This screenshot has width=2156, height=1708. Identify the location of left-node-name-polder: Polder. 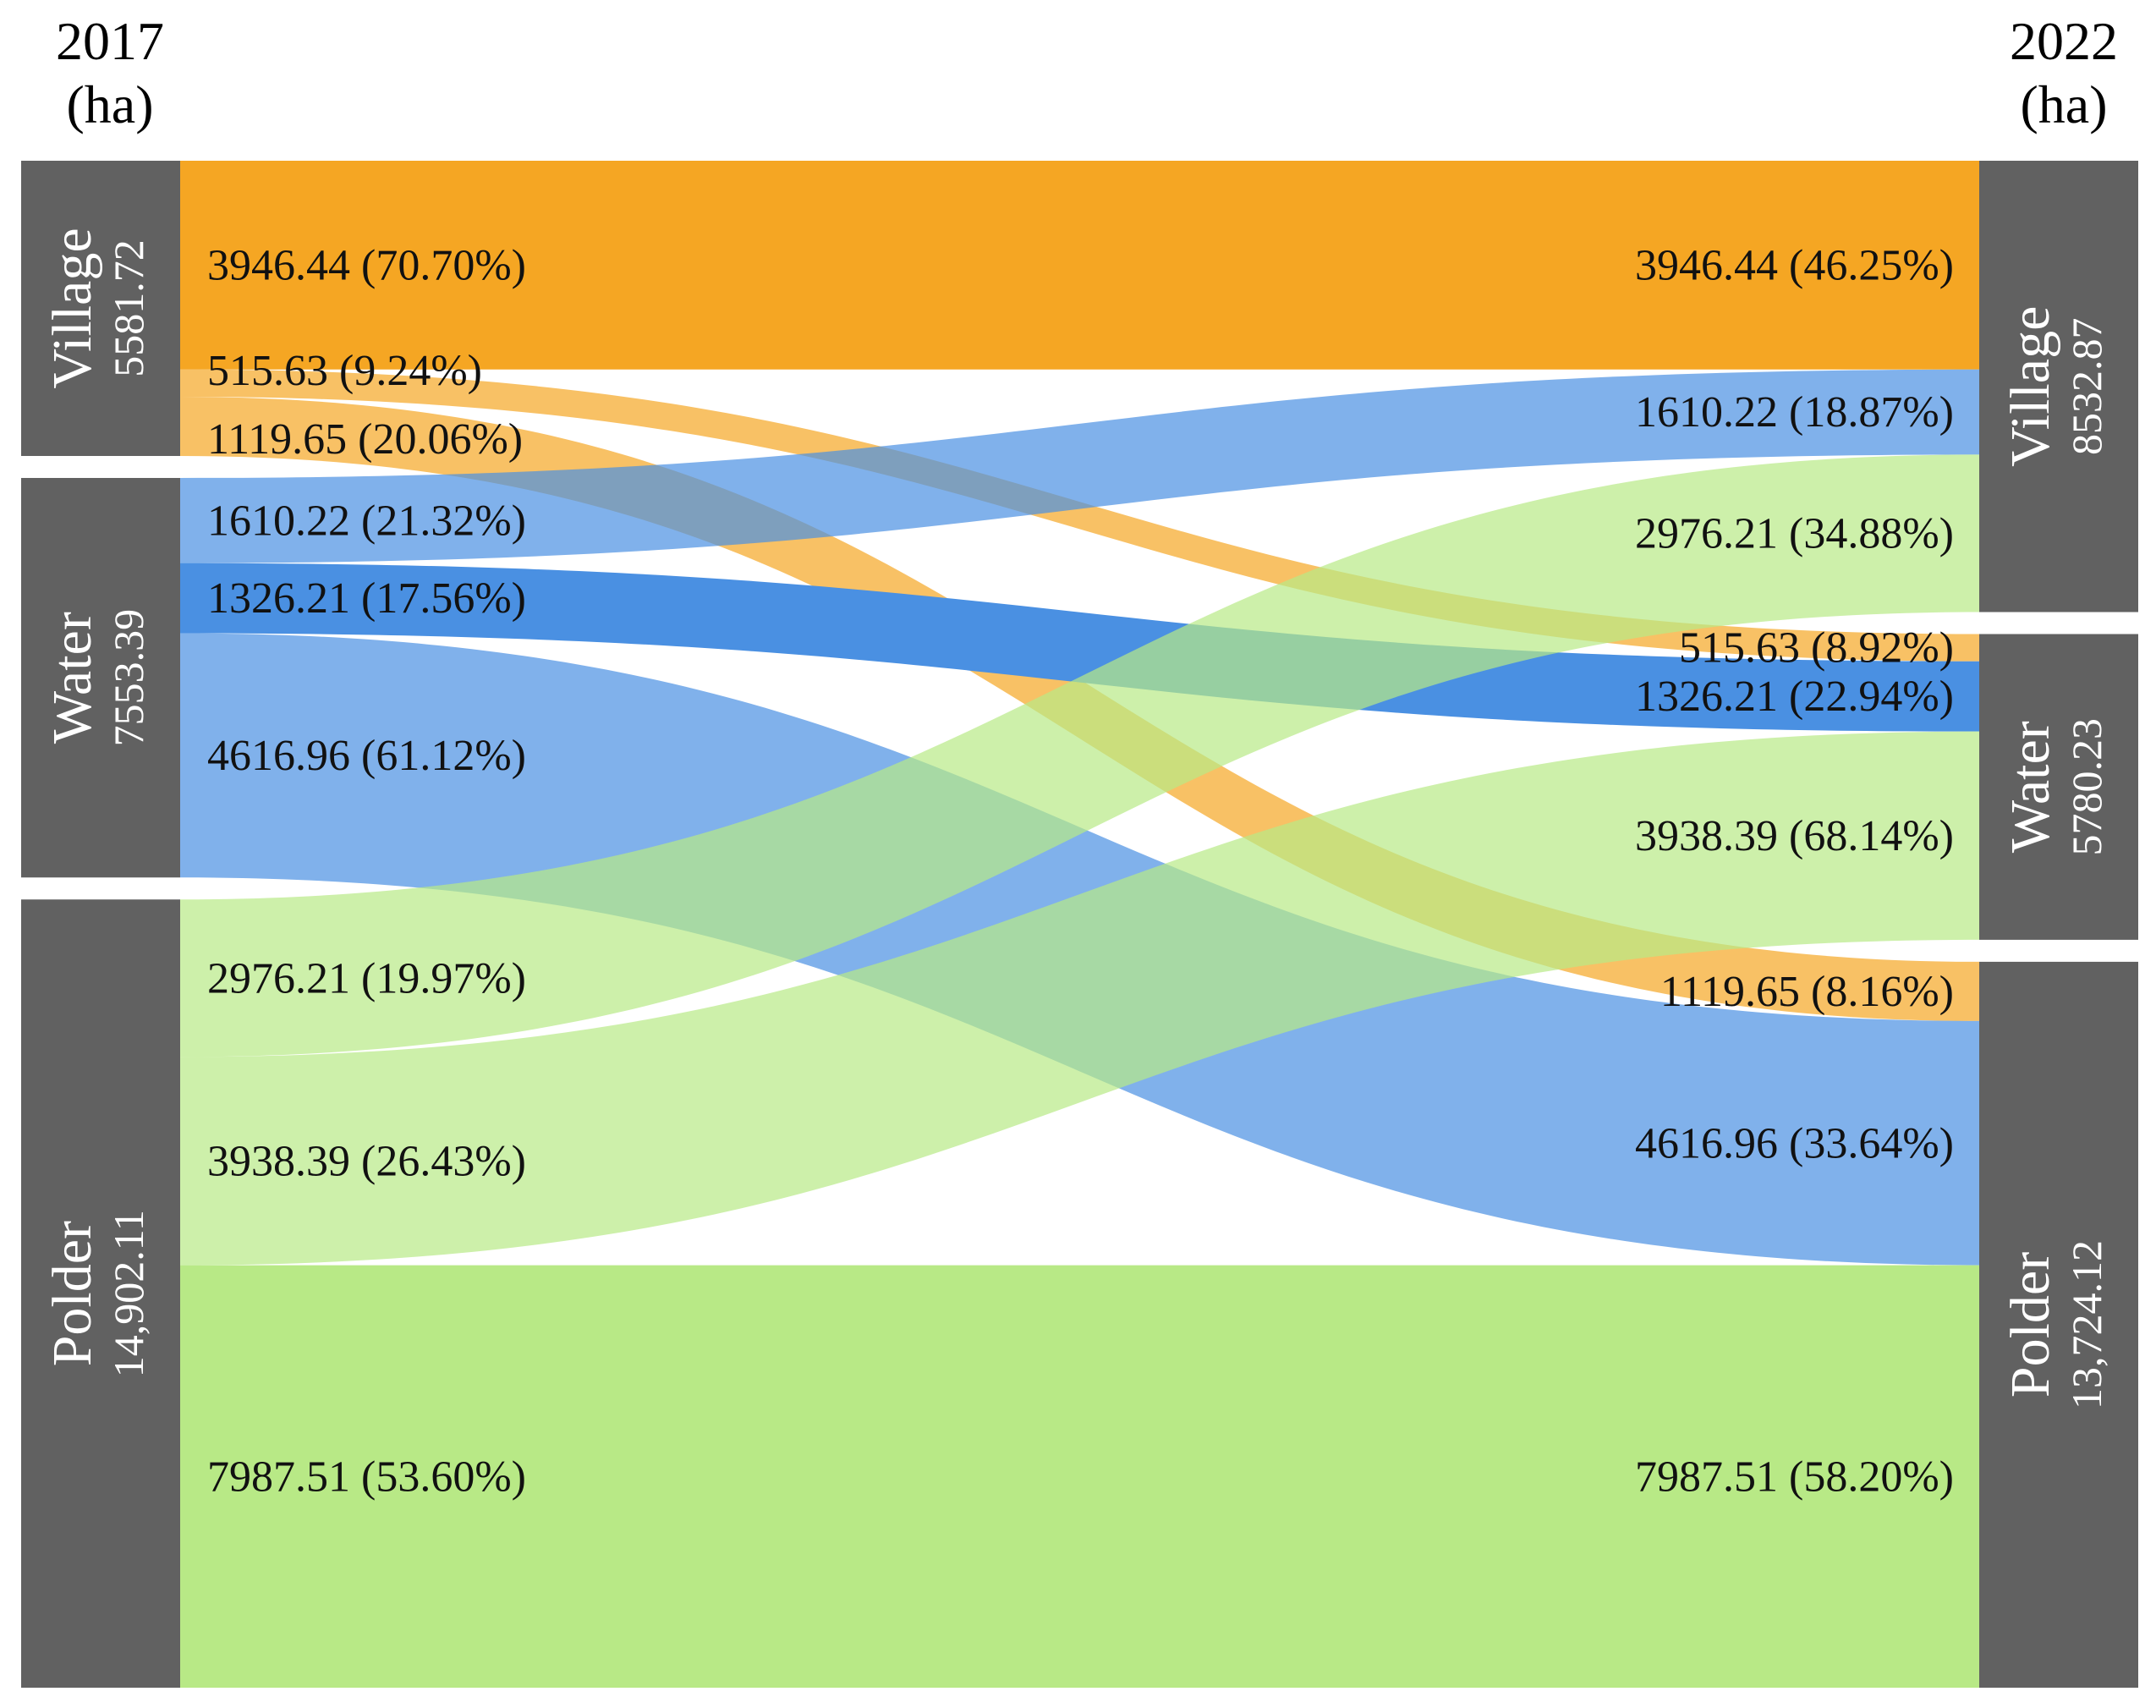
(72, 1293).